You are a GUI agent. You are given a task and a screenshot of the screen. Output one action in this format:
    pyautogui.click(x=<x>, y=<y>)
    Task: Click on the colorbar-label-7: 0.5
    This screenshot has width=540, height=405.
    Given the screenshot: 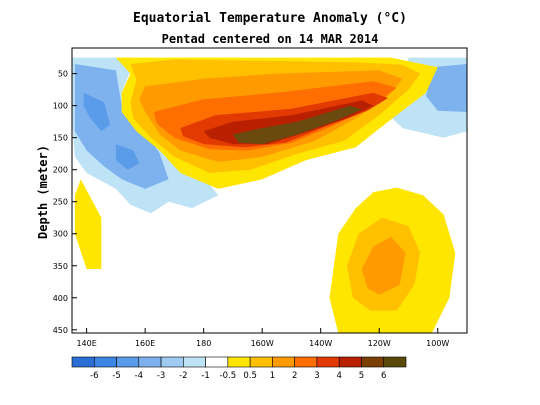 What is the action you would take?
    pyautogui.click(x=250, y=376)
    